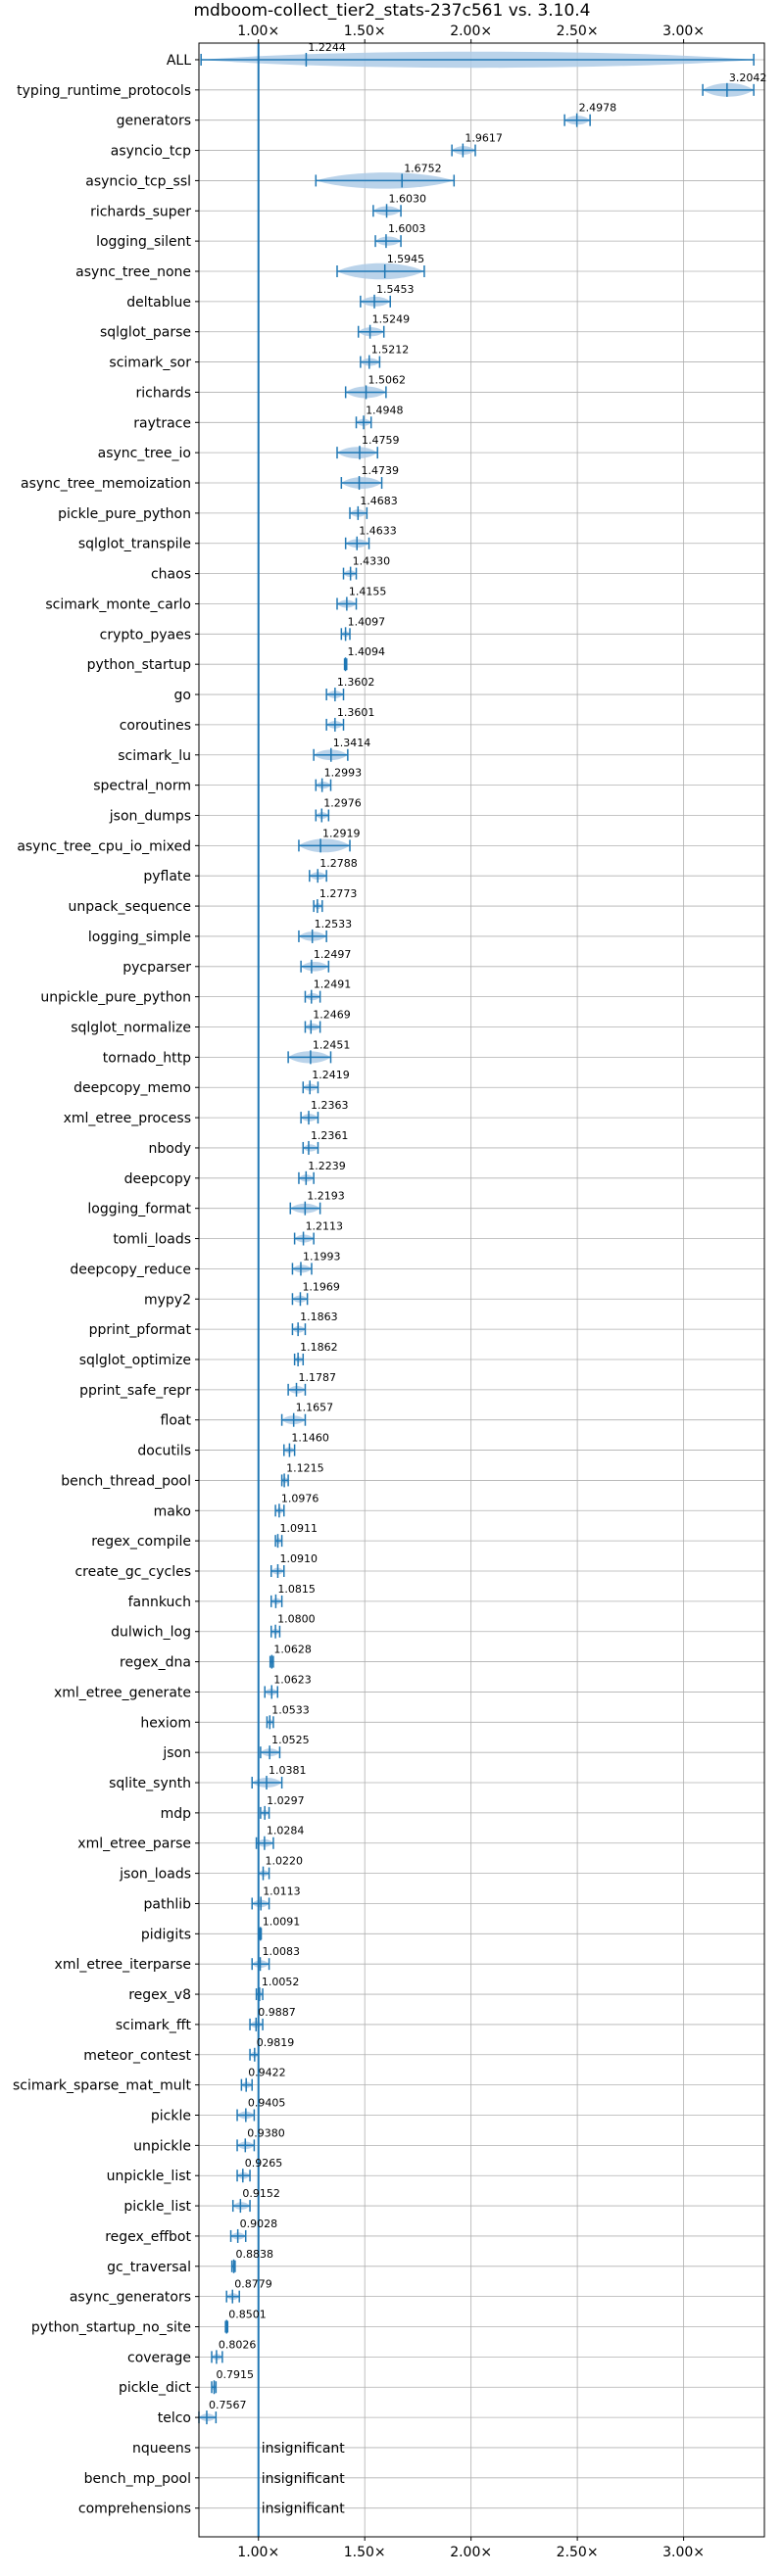 This screenshot has width=784, height=2576. Describe the element at coordinates (155, 1875) in the screenshot. I see `y-tick-label: json_loads` at that location.